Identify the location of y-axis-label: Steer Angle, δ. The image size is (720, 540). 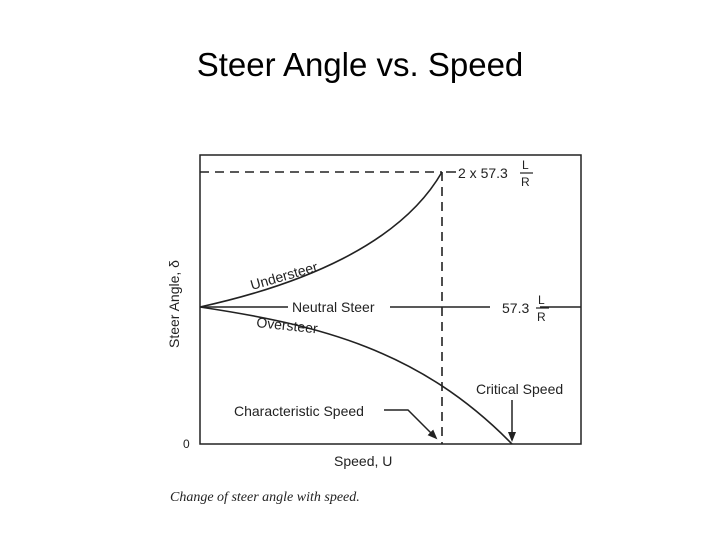
(174, 304).